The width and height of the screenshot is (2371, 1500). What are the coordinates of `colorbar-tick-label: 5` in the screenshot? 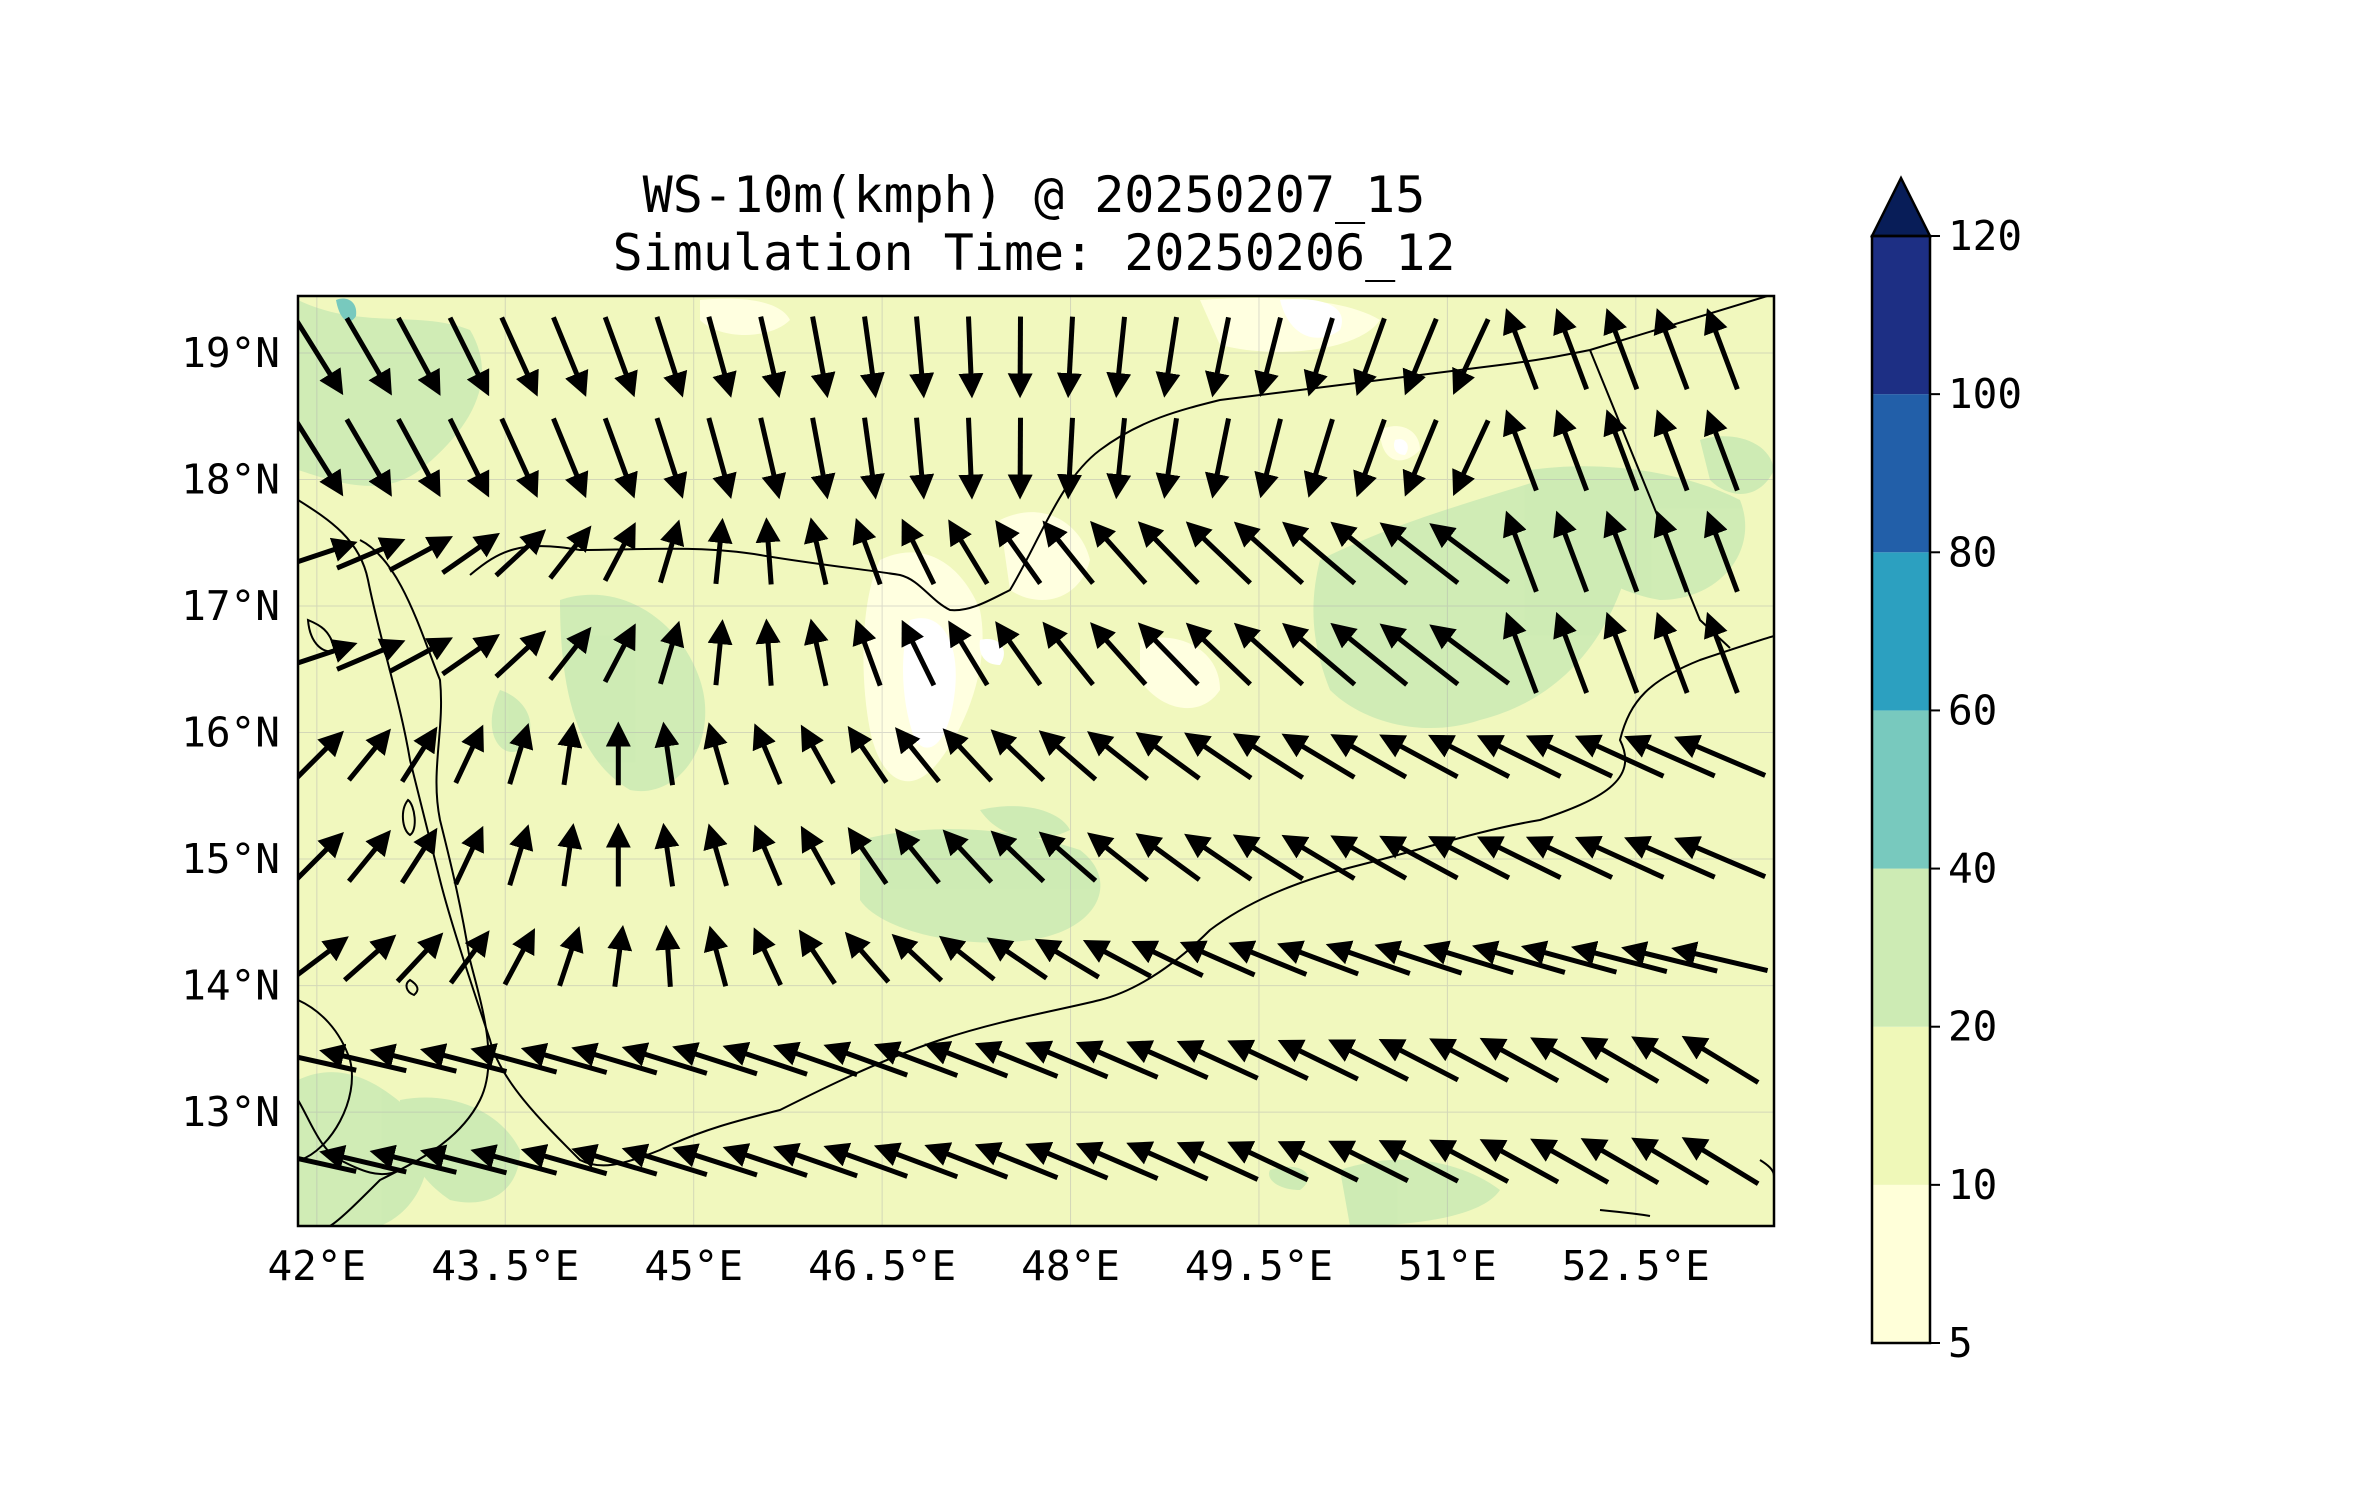 It's located at (1960, 1343).